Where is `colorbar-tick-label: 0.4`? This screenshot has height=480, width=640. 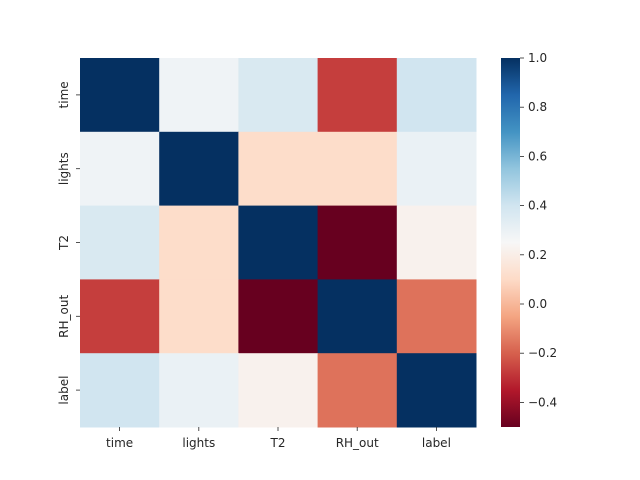
colorbar-tick-label: 0.4 is located at coordinates (537, 206).